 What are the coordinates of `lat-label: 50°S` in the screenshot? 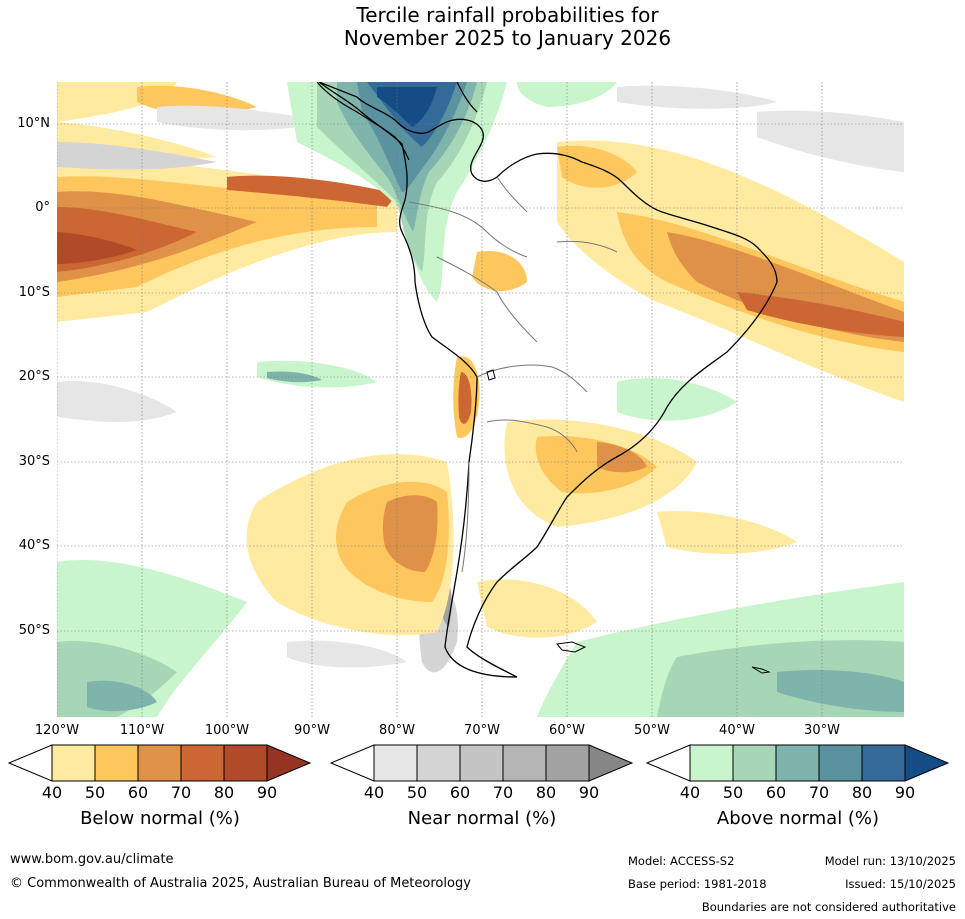 It's located at (34, 630).